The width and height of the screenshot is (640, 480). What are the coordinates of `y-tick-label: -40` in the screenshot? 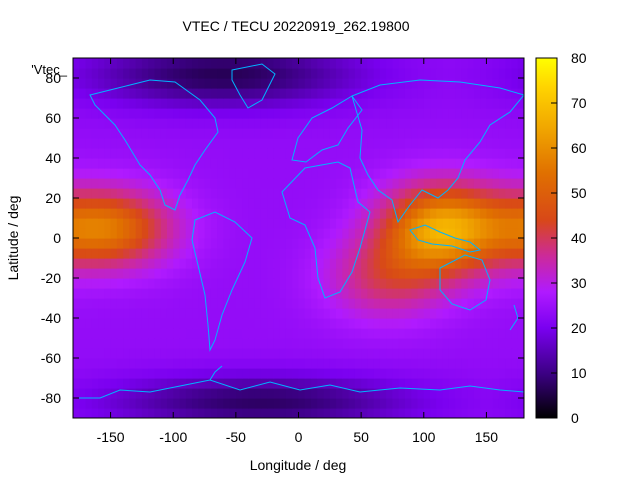 It's located at (51, 318).